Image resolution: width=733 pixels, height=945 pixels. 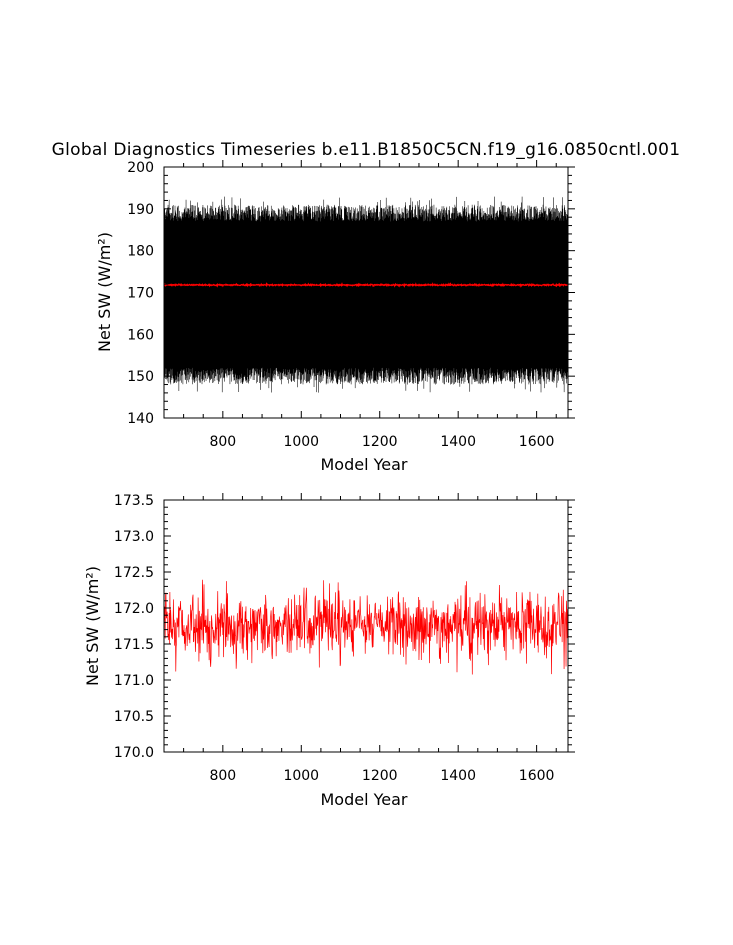 What do you see at coordinates (140, 168) in the screenshot?
I see `y-tick-label: 200` at bounding box center [140, 168].